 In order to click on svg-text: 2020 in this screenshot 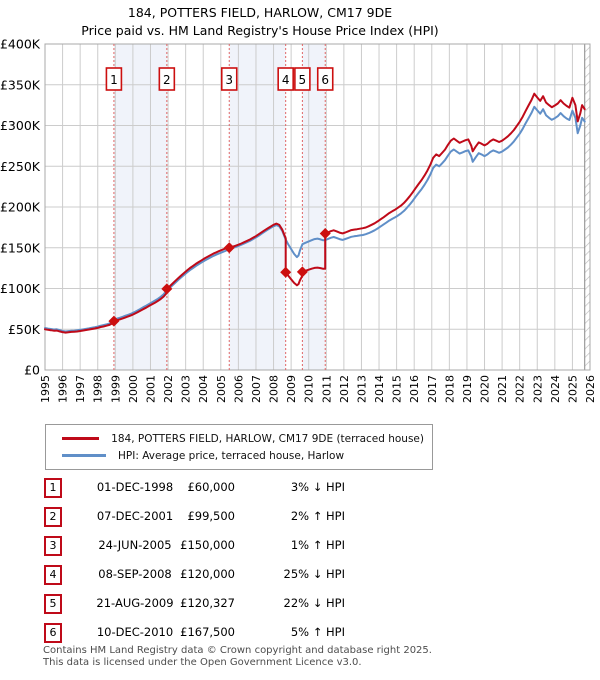, I will do `click(485, 389)`.